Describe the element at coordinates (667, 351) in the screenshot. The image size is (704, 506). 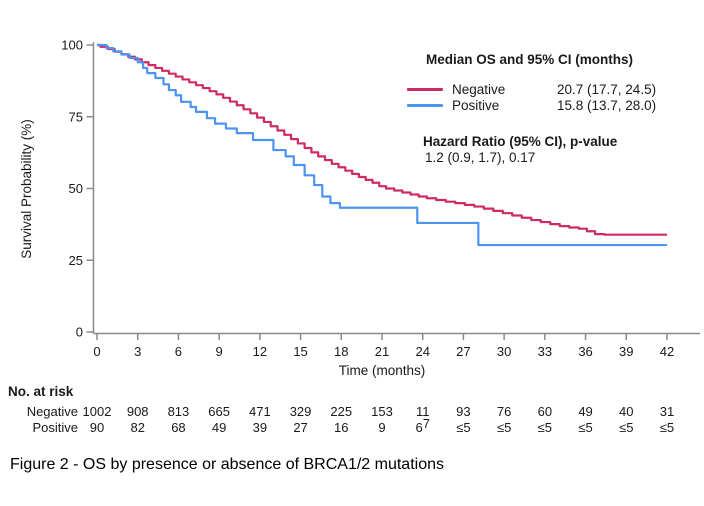
I see `x-tick-label: 42` at that location.